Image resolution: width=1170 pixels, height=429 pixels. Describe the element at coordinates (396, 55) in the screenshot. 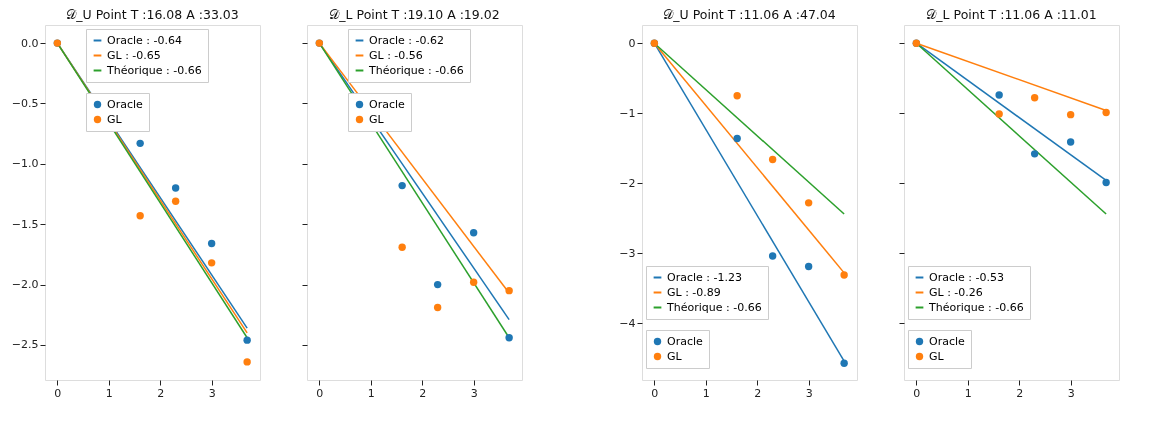

I see `legend-label: GL : -0.56` at that location.